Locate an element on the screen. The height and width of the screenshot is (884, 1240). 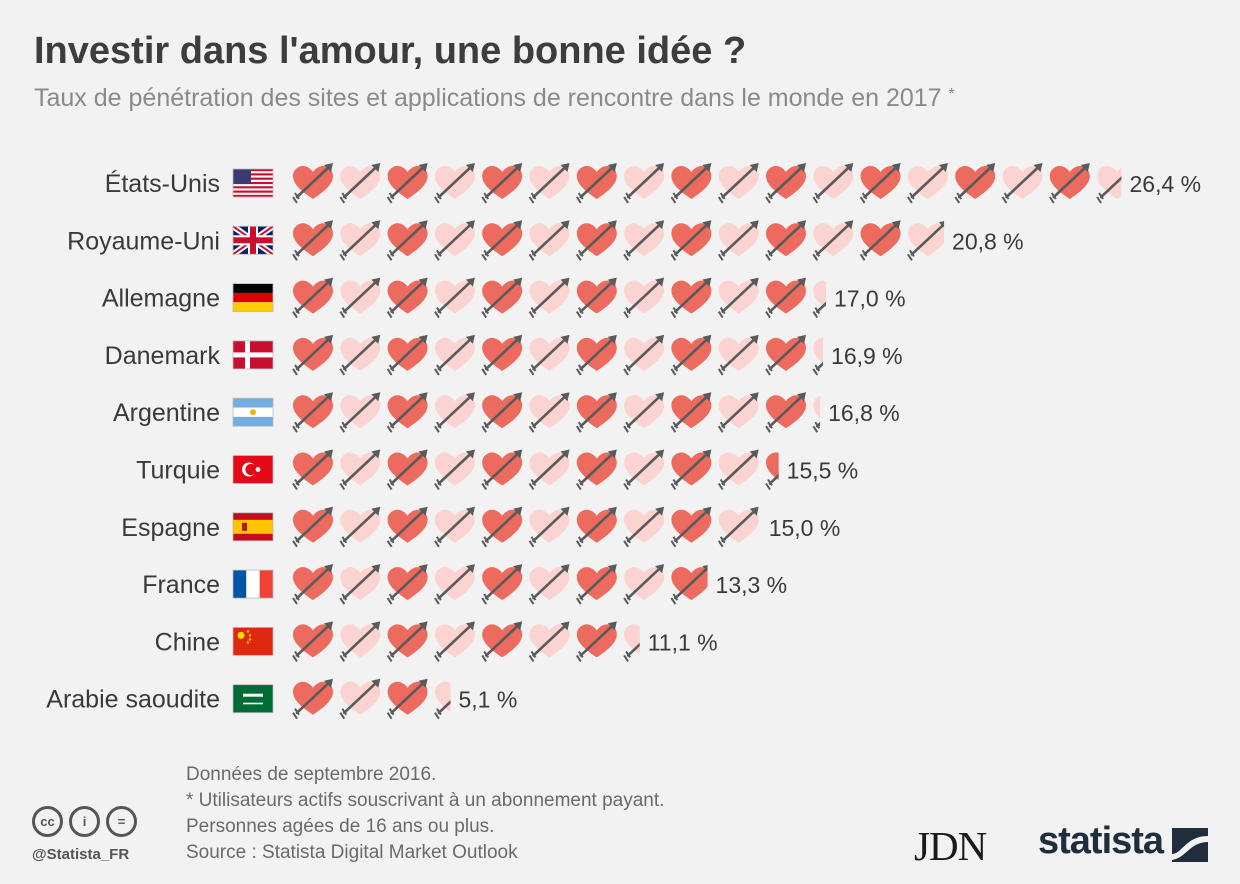
flag-gb-icon is located at coordinates (253, 240).